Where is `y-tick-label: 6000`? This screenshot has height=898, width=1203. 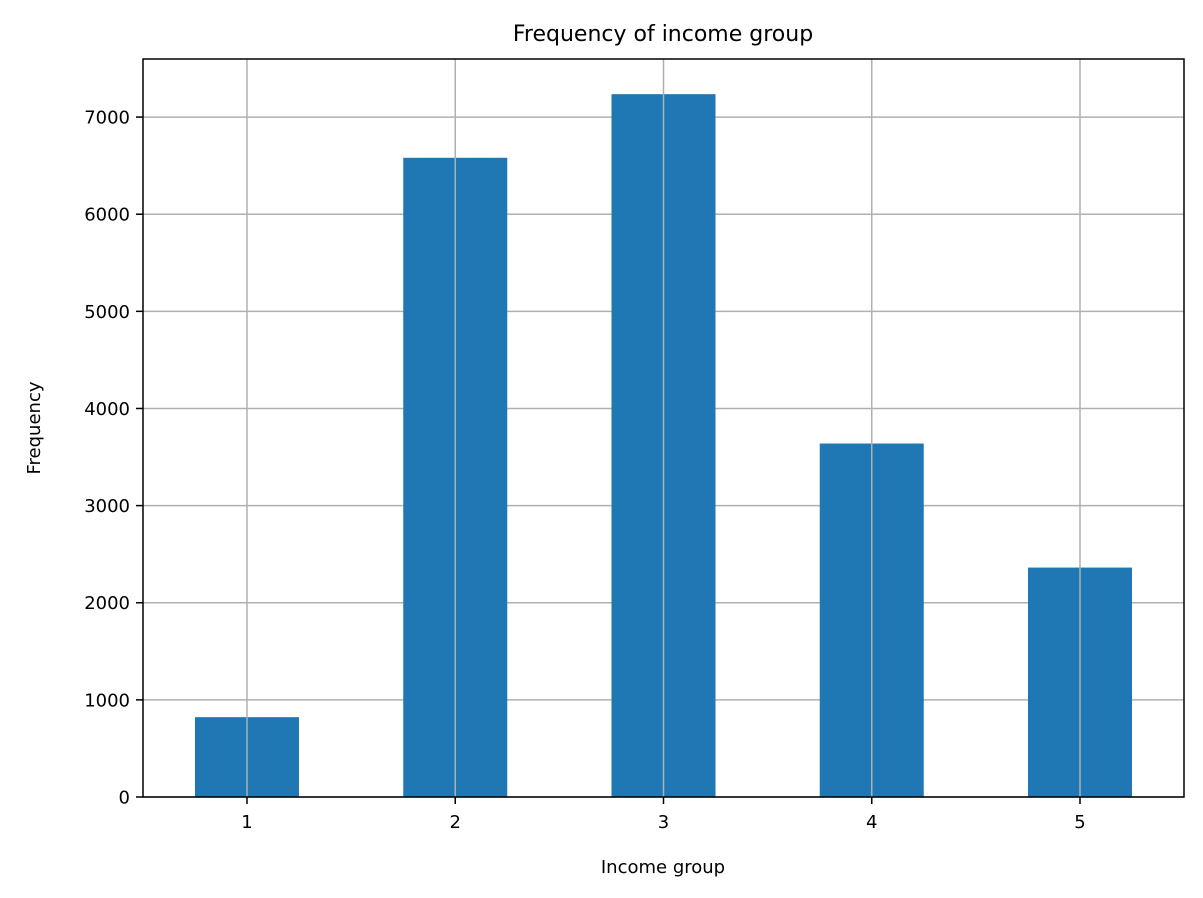
y-tick-label: 6000 is located at coordinates (107, 215).